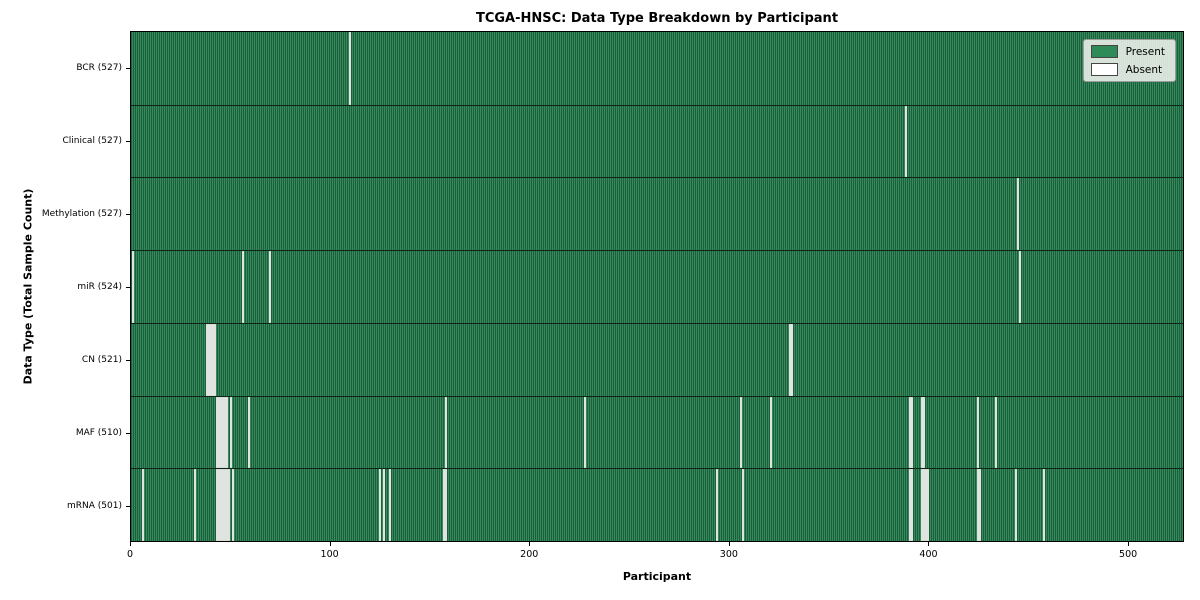 This screenshot has height=600, width=1200. Describe the element at coordinates (657, 504) in the screenshot. I see `row-mRNA` at that location.